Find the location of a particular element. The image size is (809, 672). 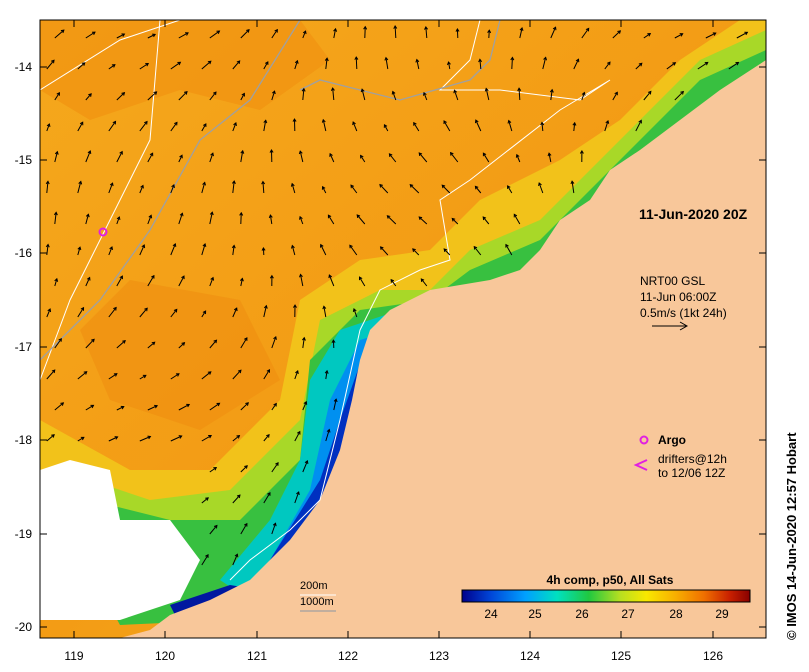

lat-label: -14 is located at coordinates (23, 67).